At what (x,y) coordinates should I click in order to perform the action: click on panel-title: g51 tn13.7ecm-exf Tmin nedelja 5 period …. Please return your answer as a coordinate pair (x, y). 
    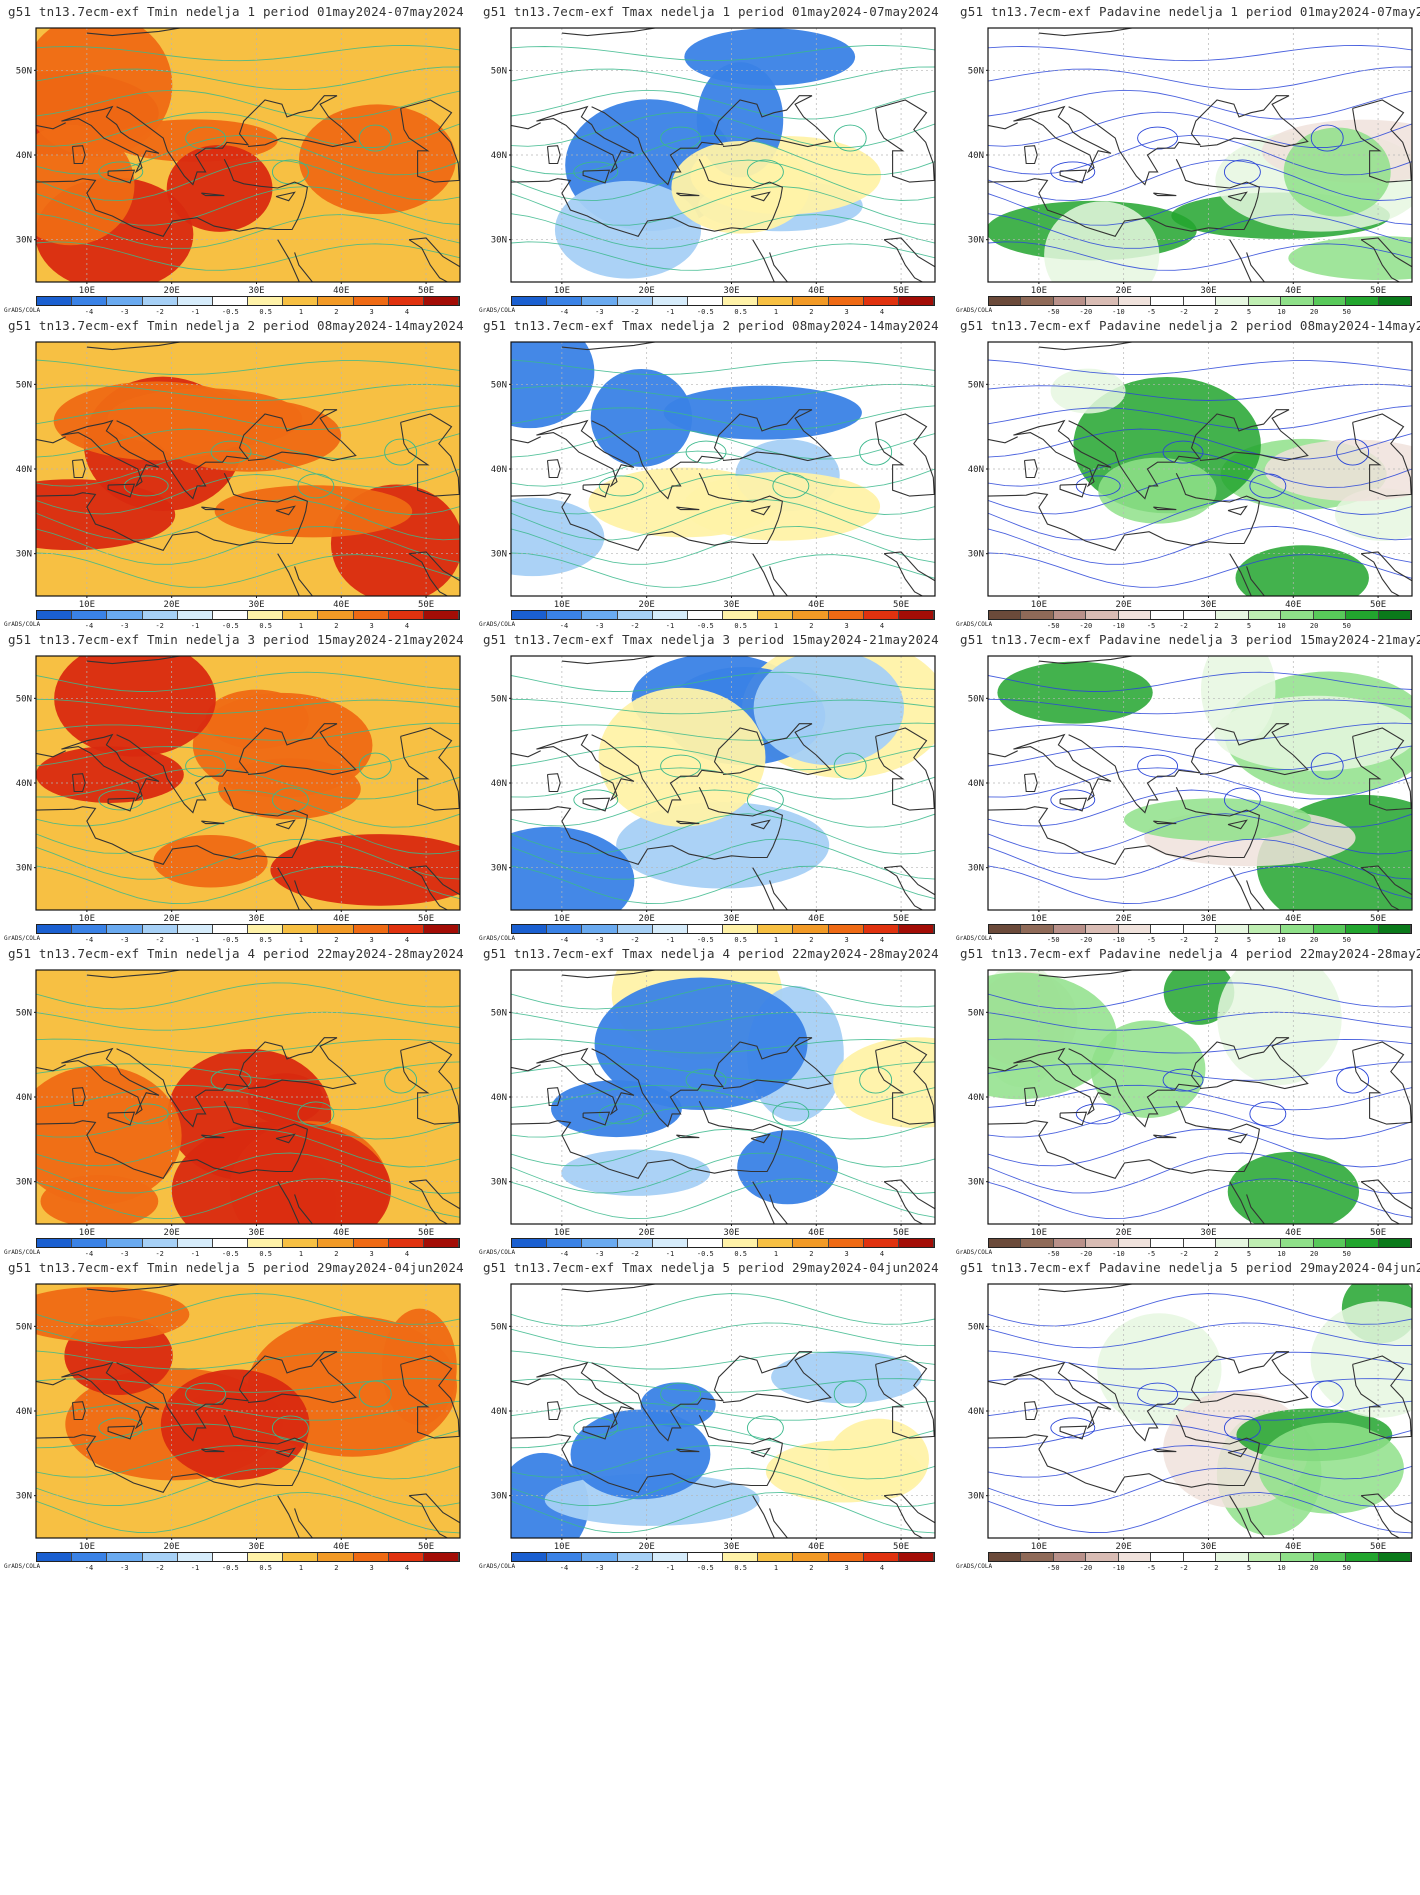
    Looking at the image, I should click on (236, 1267).